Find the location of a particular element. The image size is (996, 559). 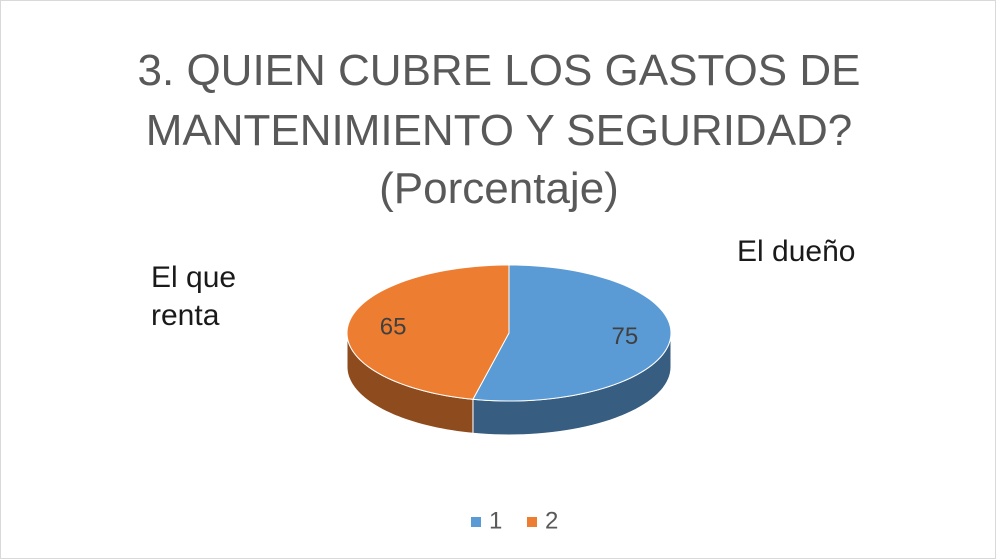

data-label: 75 is located at coordinates (625, 336).